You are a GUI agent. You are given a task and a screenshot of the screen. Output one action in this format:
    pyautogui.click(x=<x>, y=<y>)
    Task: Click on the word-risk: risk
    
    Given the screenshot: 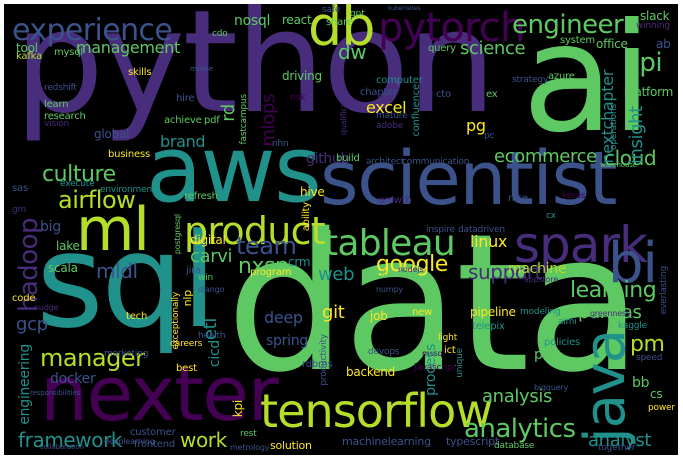 What is the action you would take?
    pyautogui.click(x=298, y=98)
    